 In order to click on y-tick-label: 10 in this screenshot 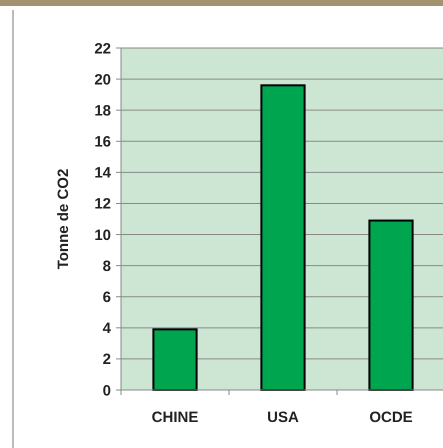, I will do `click(102, 235)`.